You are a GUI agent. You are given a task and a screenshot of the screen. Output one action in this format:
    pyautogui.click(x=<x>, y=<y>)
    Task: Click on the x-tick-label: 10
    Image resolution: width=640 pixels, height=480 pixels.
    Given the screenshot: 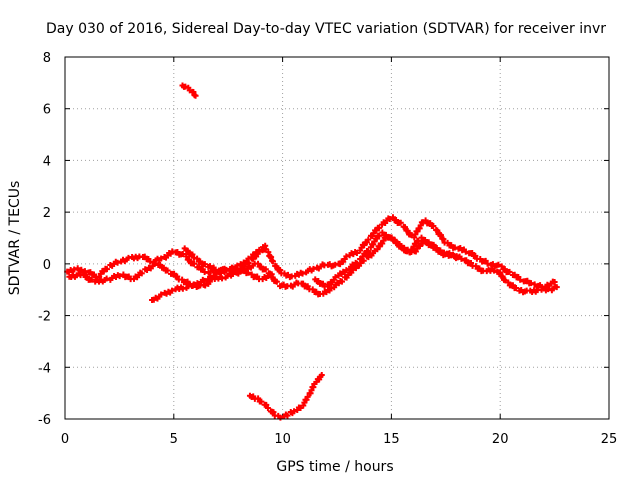 What is the action you would take?
    pyautogui.click(x=282, y=439)
    